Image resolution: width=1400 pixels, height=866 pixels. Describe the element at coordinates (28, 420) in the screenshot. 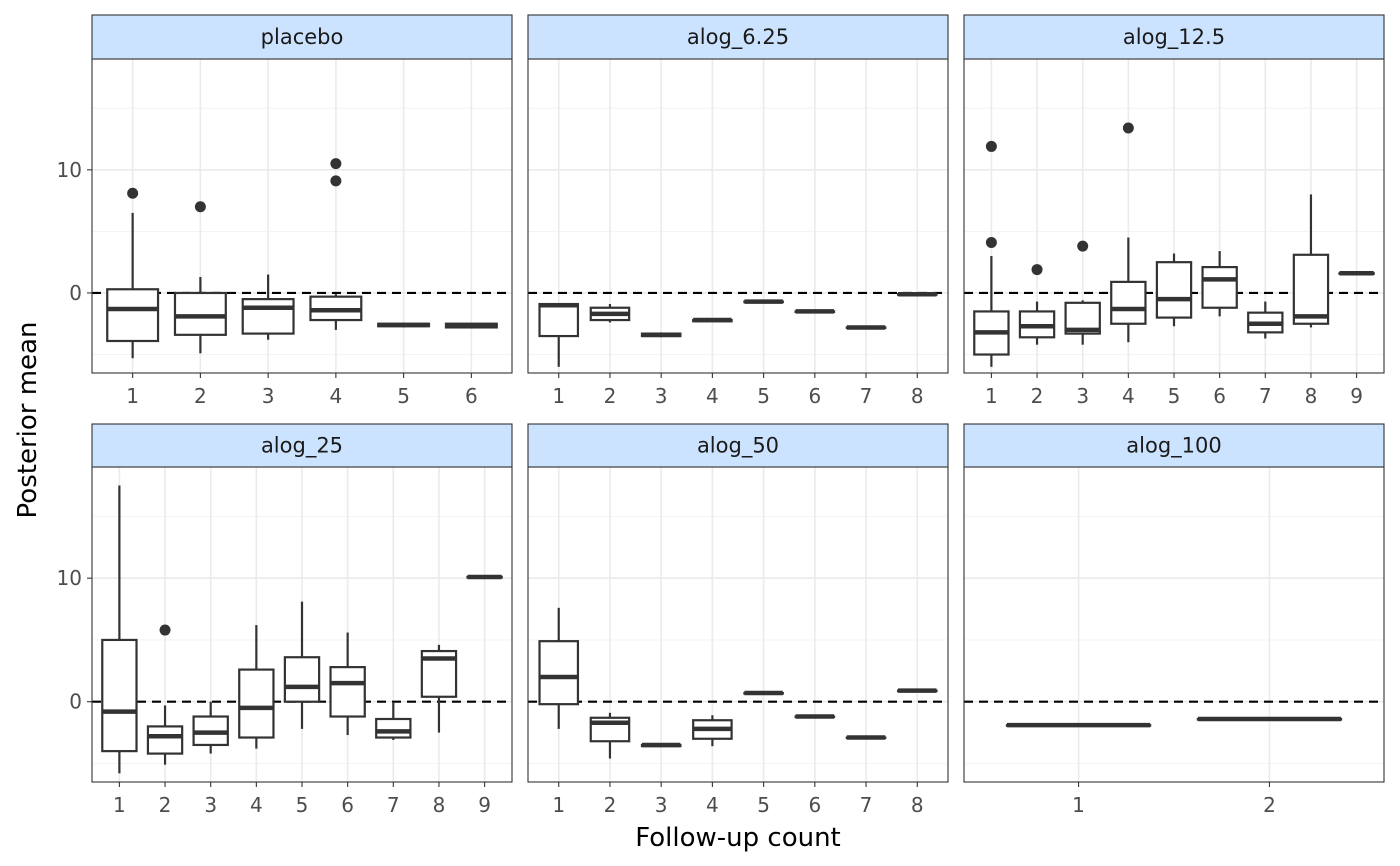

I see `y-axis-title: Posterior mean` at that location.